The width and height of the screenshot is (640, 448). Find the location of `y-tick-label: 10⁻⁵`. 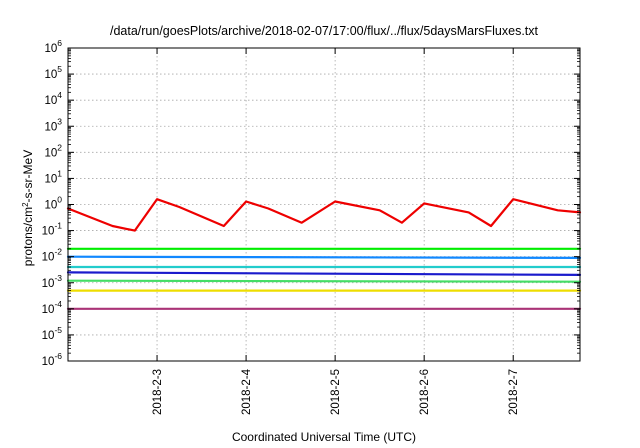

y-tick-label: 10⁻⁵ is located at coordinates (52, 333).